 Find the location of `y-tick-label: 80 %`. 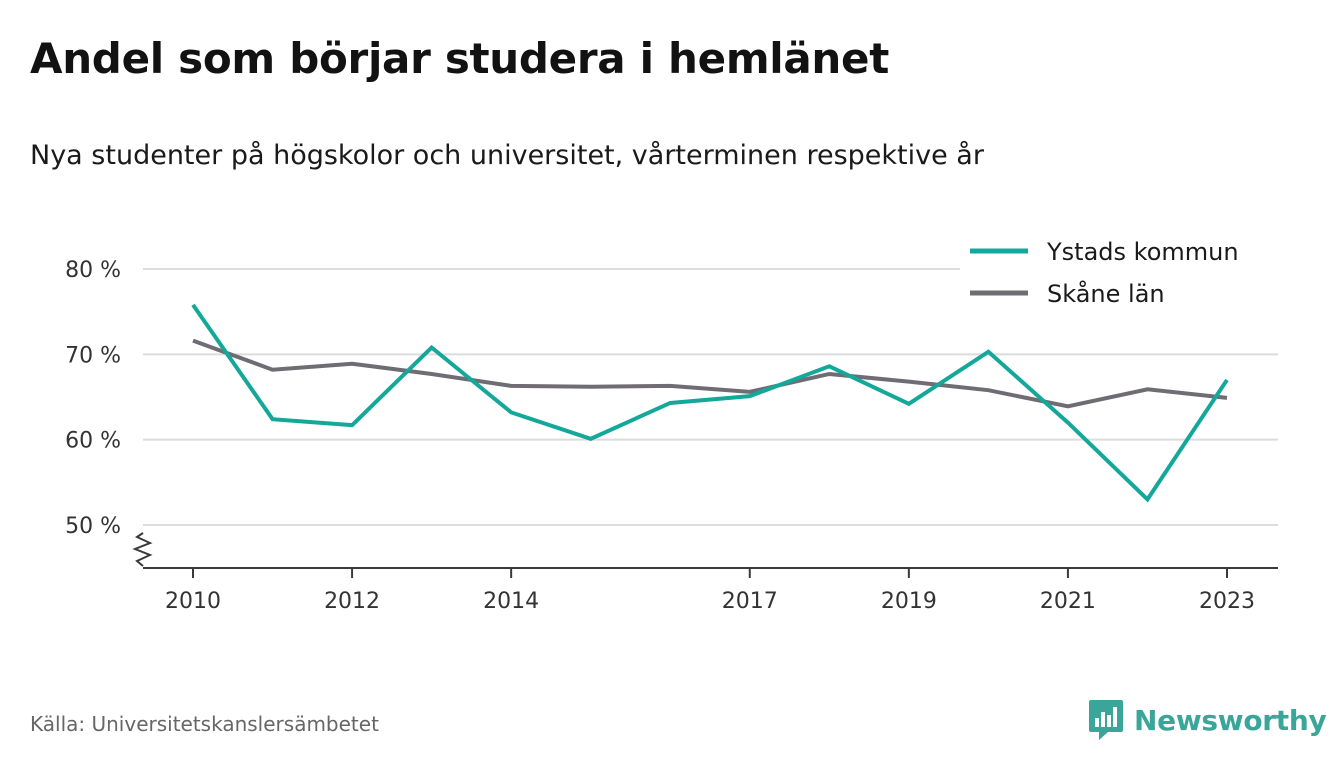

y-tick-label: 80 % is located at coordinates (93, 270).